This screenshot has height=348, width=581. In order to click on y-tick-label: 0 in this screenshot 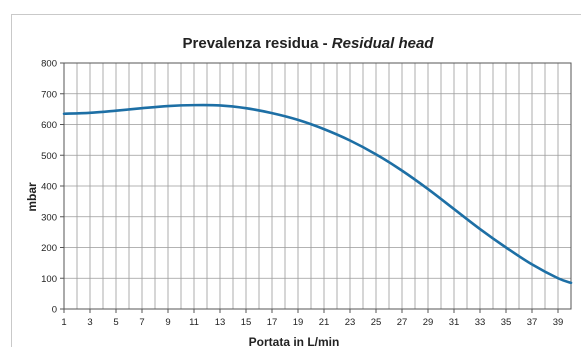, I will do `click(54, 310)`.